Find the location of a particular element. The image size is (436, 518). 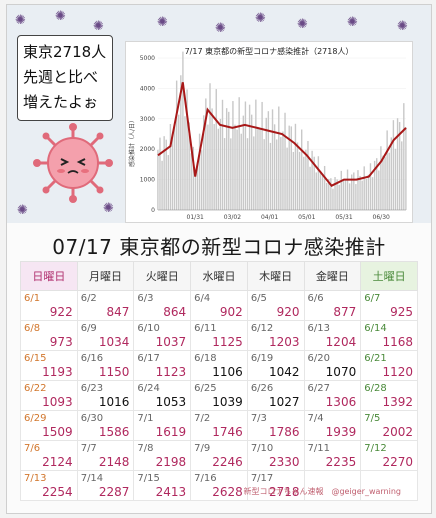

cell-date: 6/8 is located at coordinates (32, 328).